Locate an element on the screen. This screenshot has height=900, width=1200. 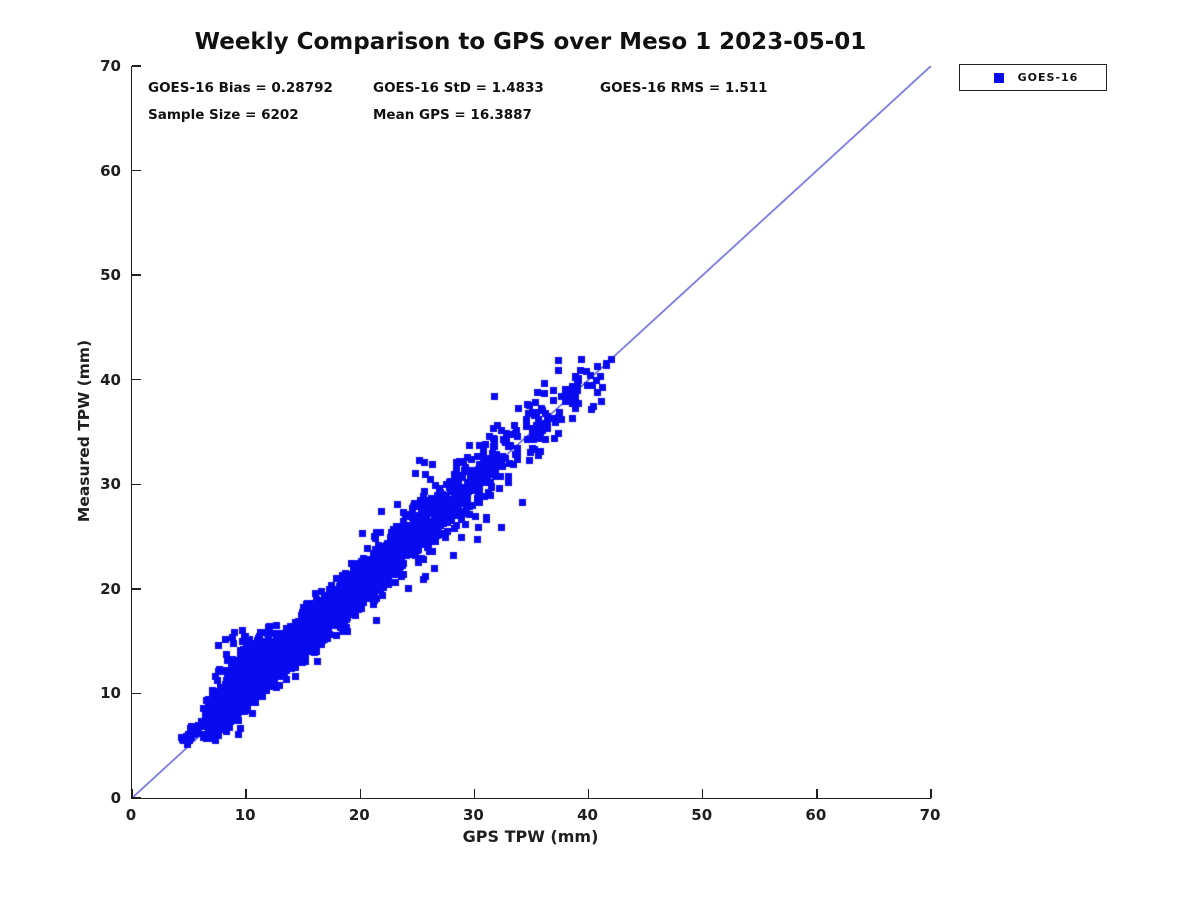
x-tick-label: 70 is located at coordinates (930, 815).